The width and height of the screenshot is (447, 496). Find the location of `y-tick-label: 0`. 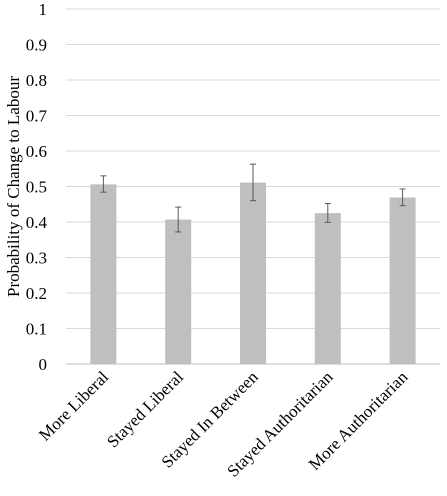

y-tick-label: 0 is located at coordinates (43, 364).